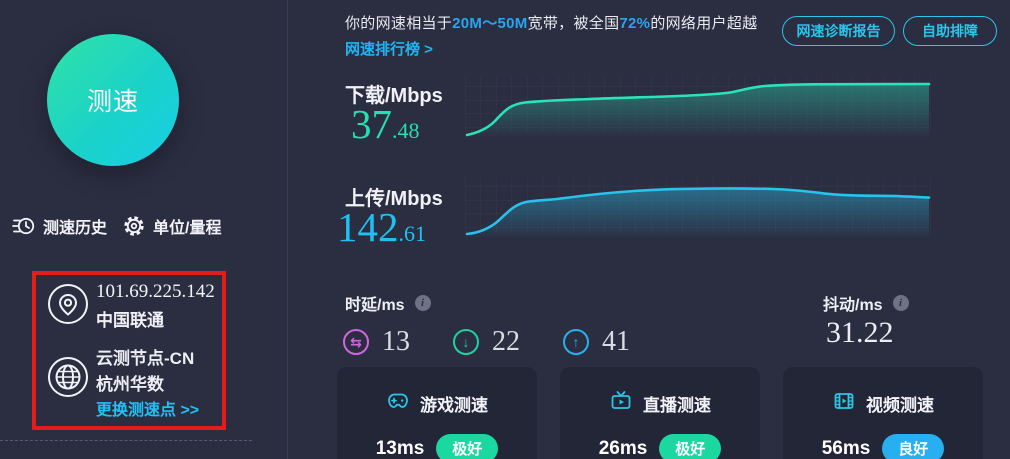  What do you see at coordinates (376, 342) in the screenshot?
I see `latency-item-transfer: ⇆ 13` at bounding box center [376, 342].